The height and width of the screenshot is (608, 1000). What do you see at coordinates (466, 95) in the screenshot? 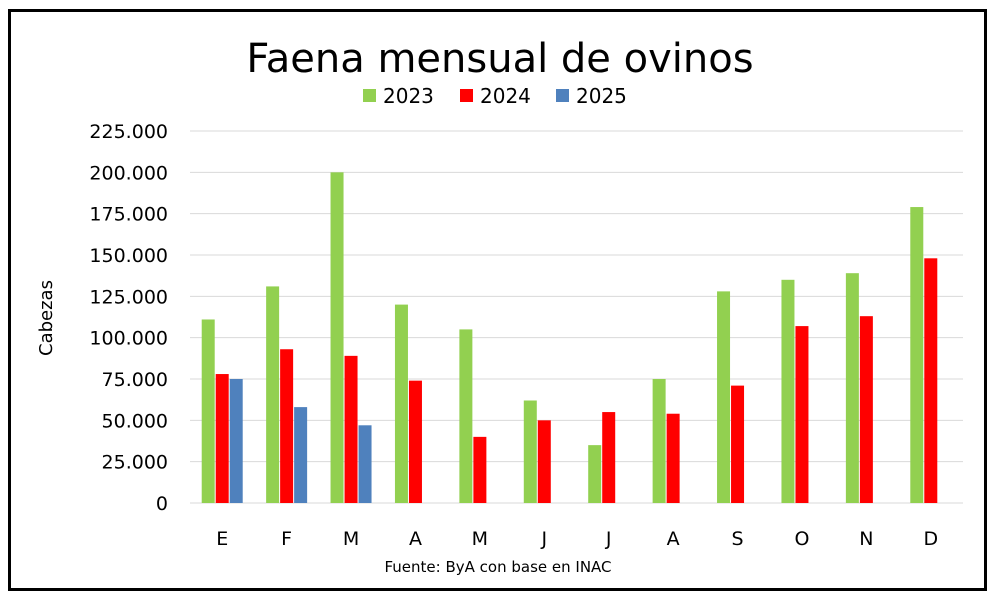
I see `legend-swatch-2024` at bounding box center [466, 95].